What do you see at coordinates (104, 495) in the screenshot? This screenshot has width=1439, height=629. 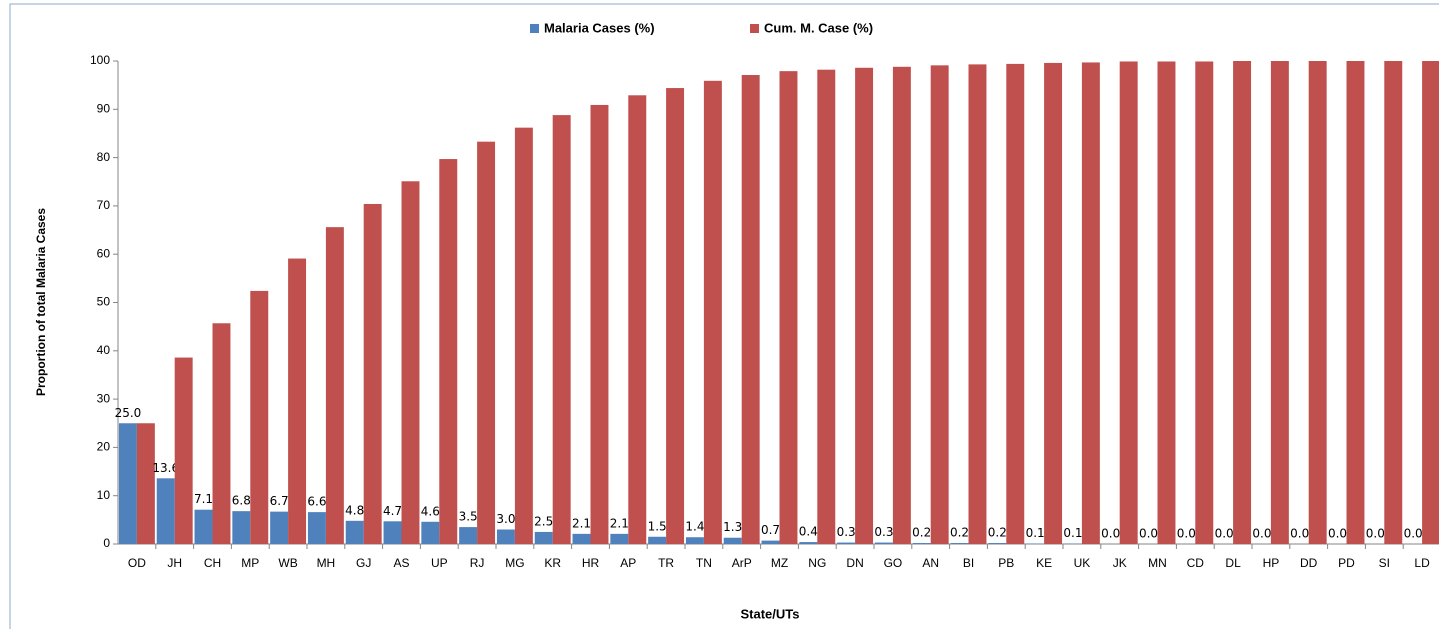 I see `y-tick-label: 10` at bounding box center [104, 495].